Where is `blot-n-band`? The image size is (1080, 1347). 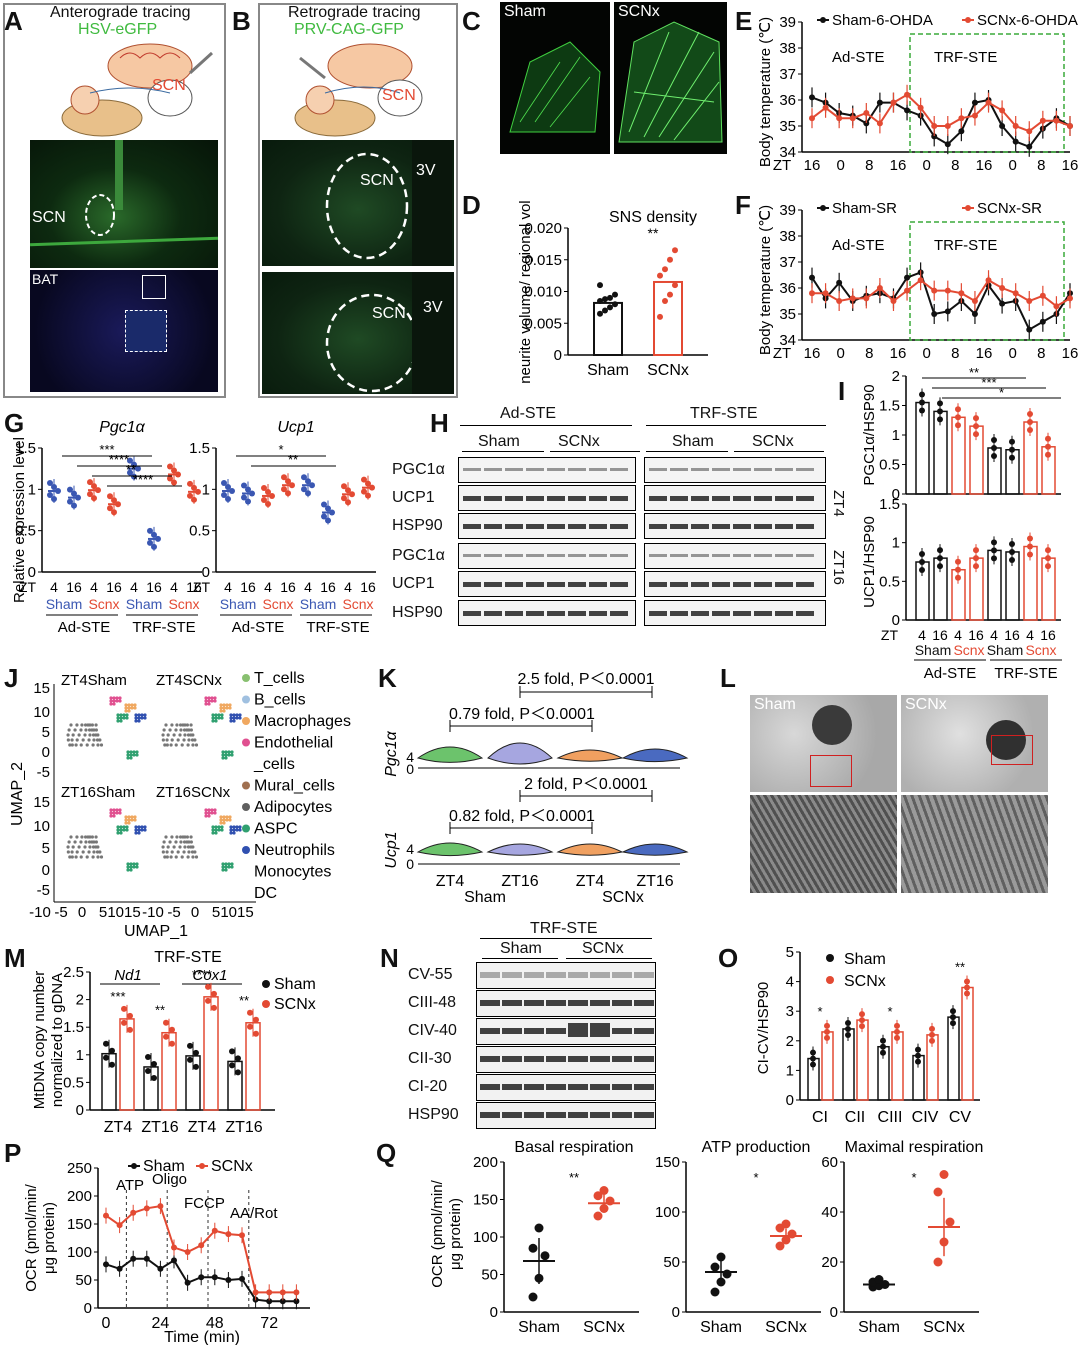 blot-n-band is located at coordinates (622, 1059).